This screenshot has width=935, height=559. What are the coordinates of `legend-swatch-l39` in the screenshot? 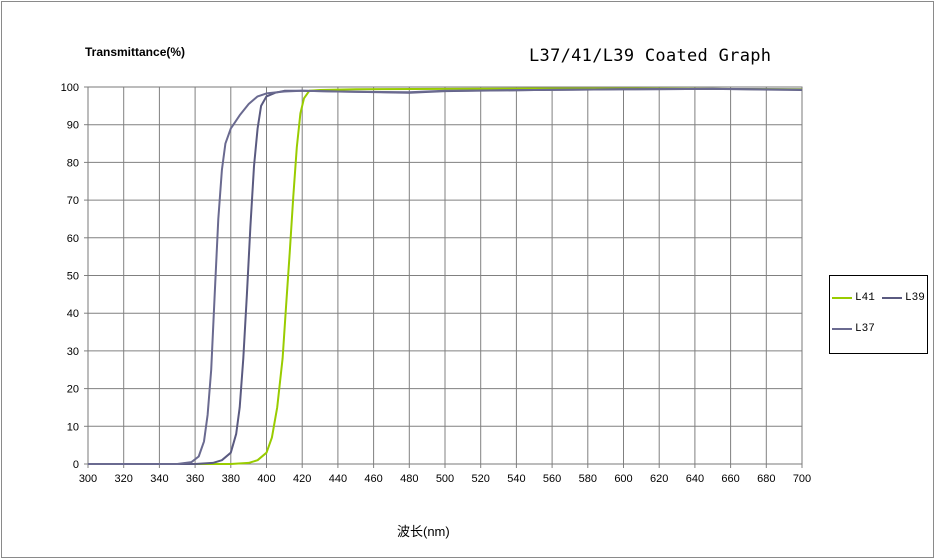 It's located at (892, 298).